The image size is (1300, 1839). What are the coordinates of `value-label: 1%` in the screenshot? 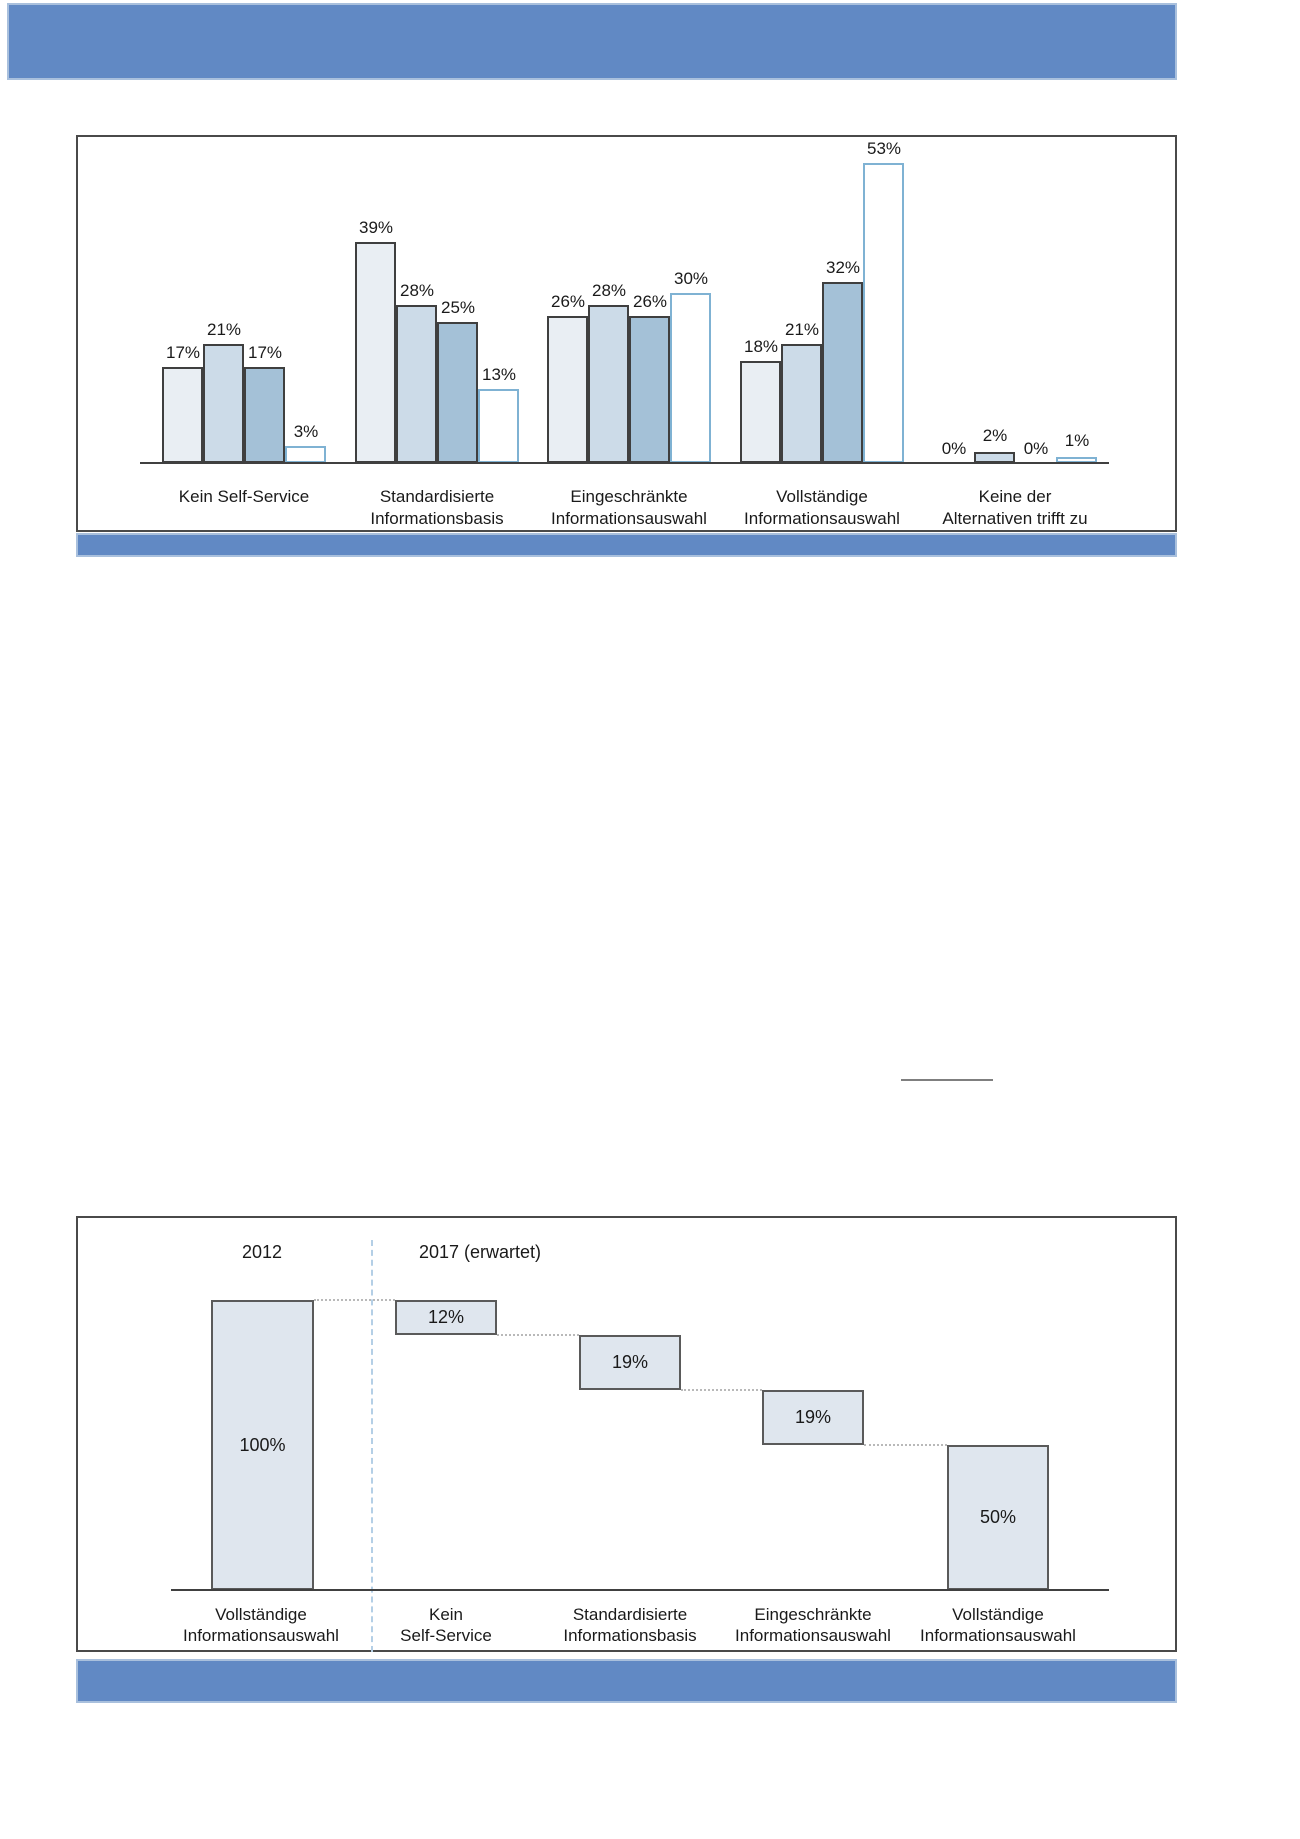 It's located at (1077, 440).